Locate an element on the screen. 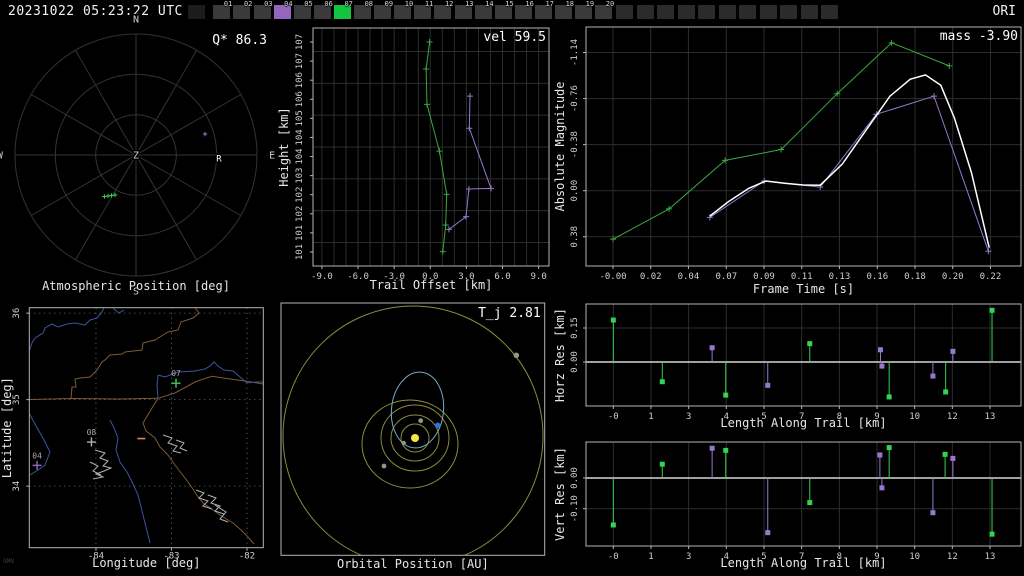  radiant-label: R is located at coordinates (219, 159).